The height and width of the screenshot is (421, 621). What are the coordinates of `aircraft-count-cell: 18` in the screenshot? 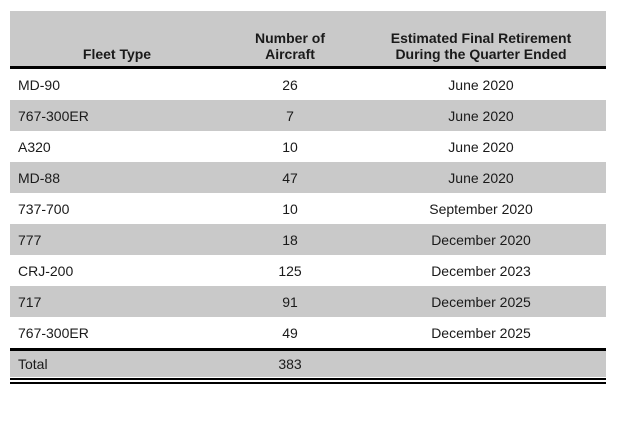 It's located at (290, 239).